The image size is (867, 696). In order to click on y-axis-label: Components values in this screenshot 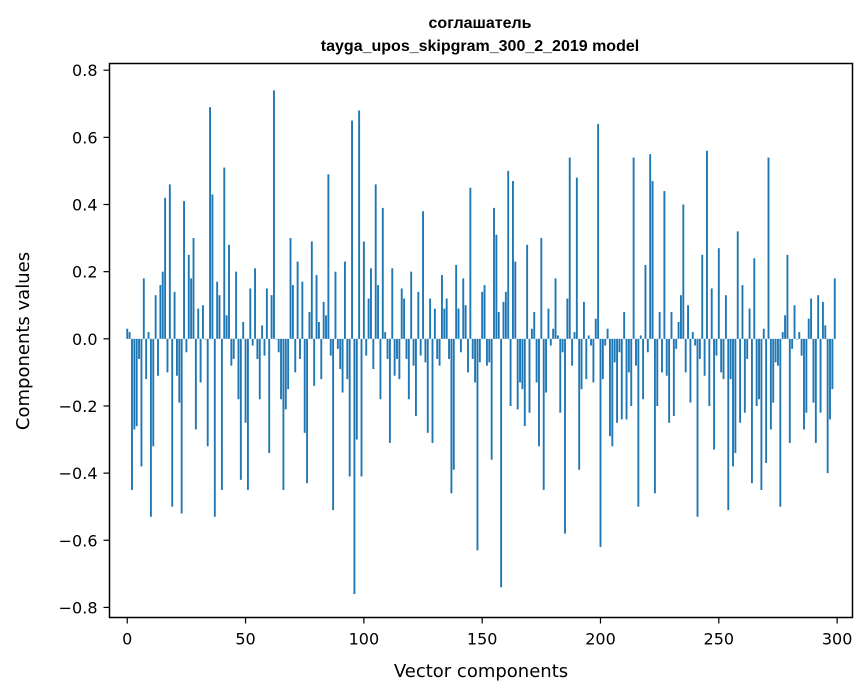, I will do `click(23, 341)`.